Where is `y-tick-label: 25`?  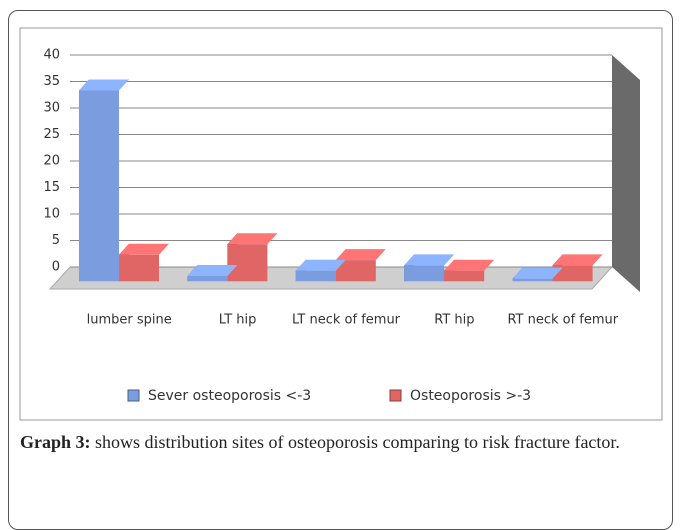
y-tick-label: 25 is located at coordinates (51, 134).